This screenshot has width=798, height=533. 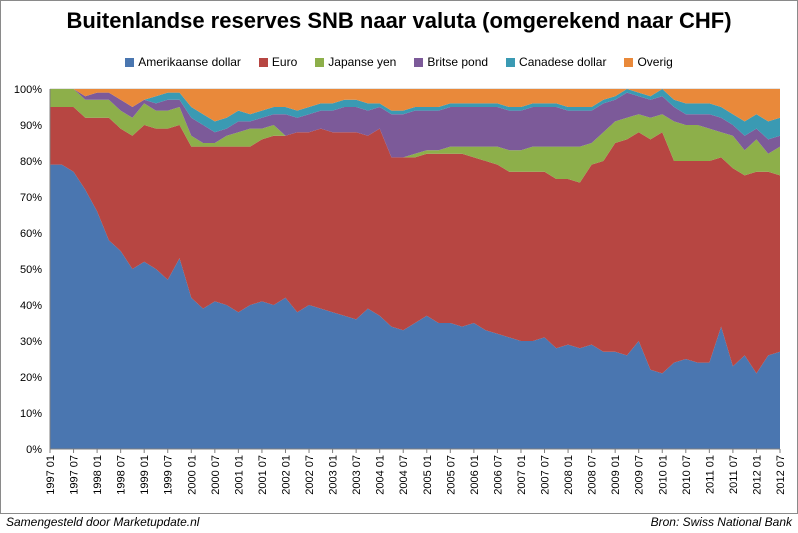 I want to click on legend-item-euro: Euro, so click(x=278, y=62).